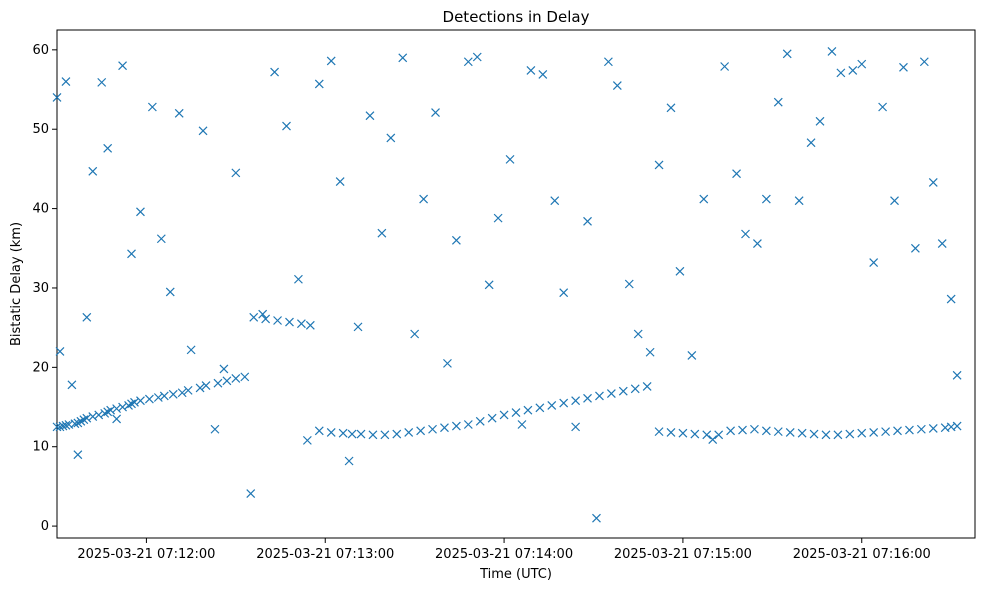 Image resolution: width=989 pixels, height=590 pixels. Describe the element at coordinates (44, 288) in the screenshot. I see `y-axis-ticks: 0 10 20 30 40 50 60` at that location.